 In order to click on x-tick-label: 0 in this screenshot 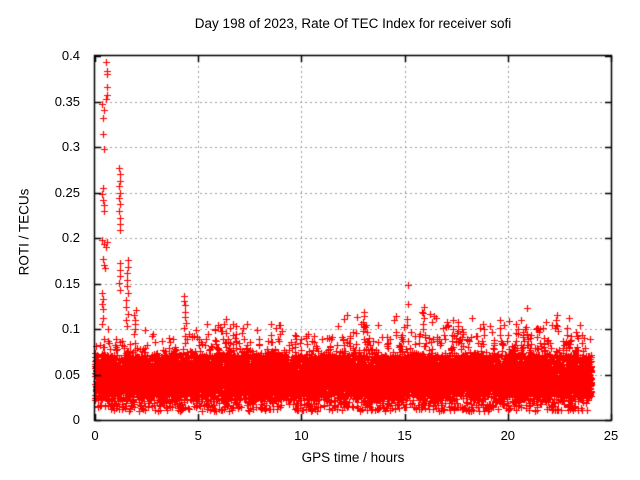, I will do `click(95, 435)`.